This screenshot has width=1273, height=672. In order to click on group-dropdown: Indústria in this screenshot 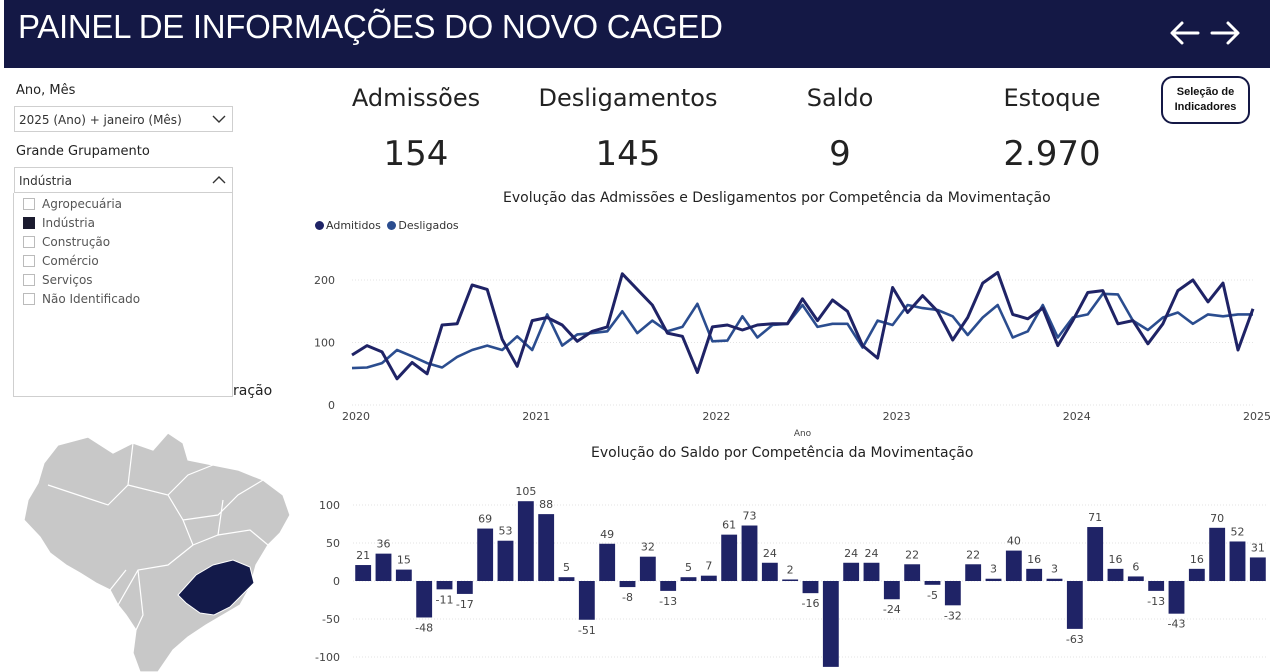, I will do `click(123, 180)`.